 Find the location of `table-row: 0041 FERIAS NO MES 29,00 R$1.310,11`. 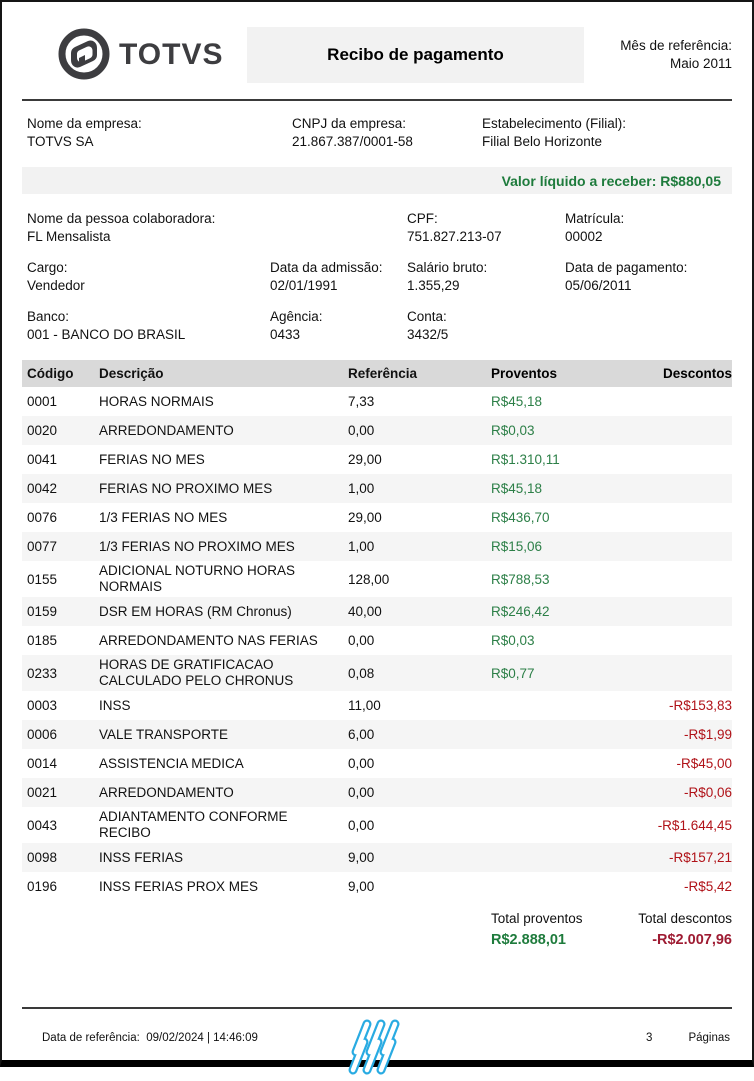

table-row: 0041 FERIAS NO MES 29,00 R$1.310,11 is located at coordinates (377, 459).